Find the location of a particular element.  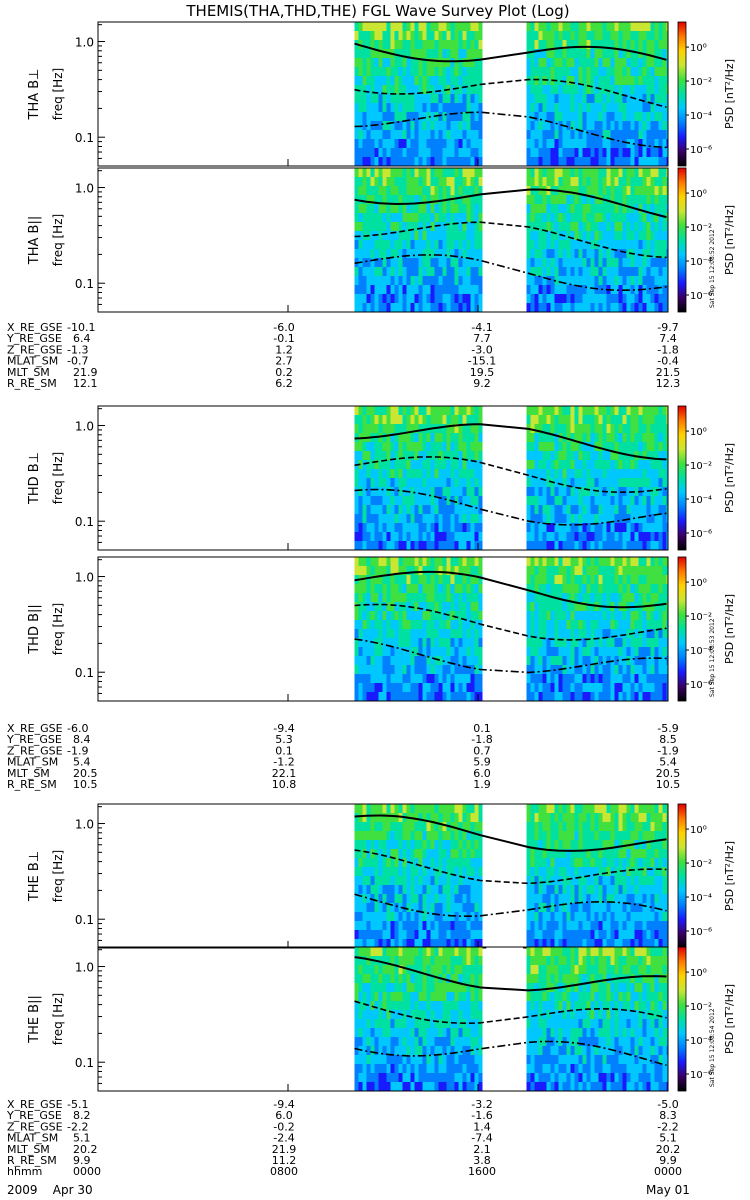

panel-ylabel: THD B⊥ is located at coordinates (34, 478).